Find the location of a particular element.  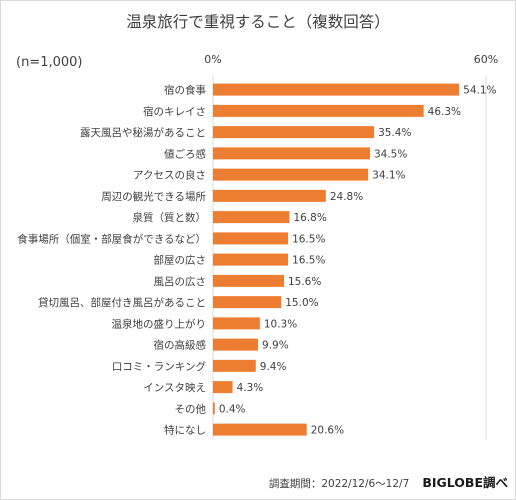

x-tick-label: 60% is located at coordinates (486, 59).